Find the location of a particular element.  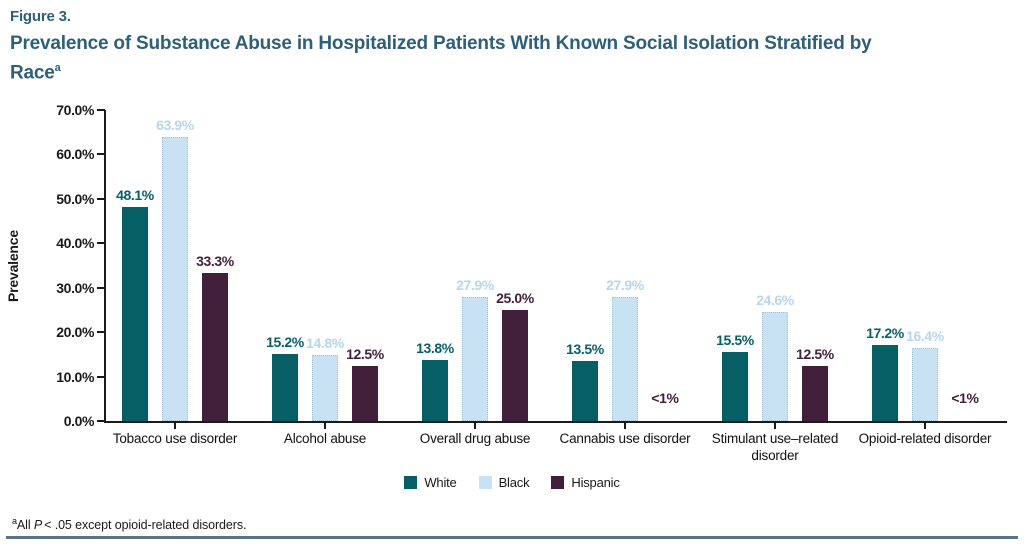

bar-group: 15.5% 24.6% 12.5% is located at coordinates (775, 265).